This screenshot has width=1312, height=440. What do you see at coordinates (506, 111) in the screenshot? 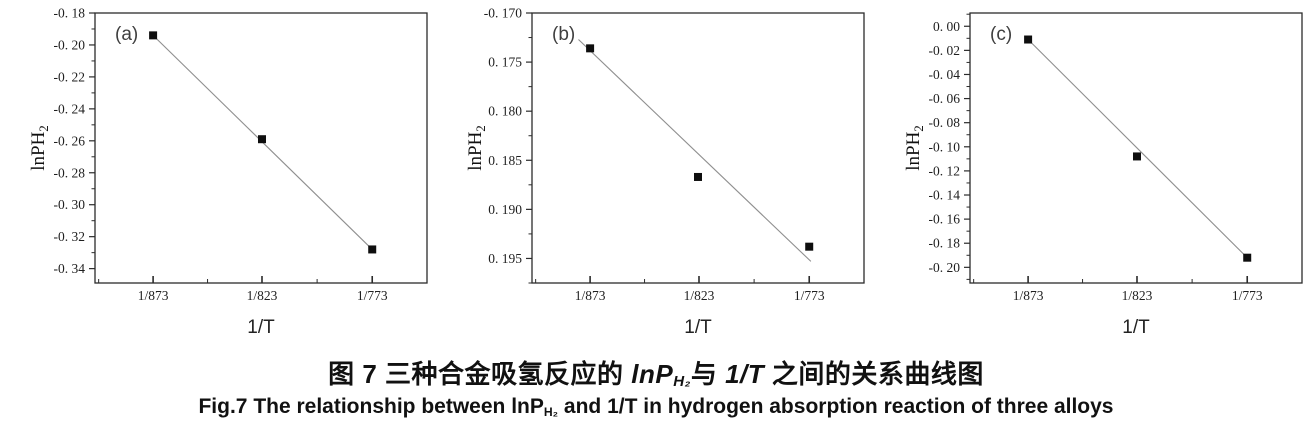
I see `y-tick-label: 0. 180` at bounding box center [506, 111].